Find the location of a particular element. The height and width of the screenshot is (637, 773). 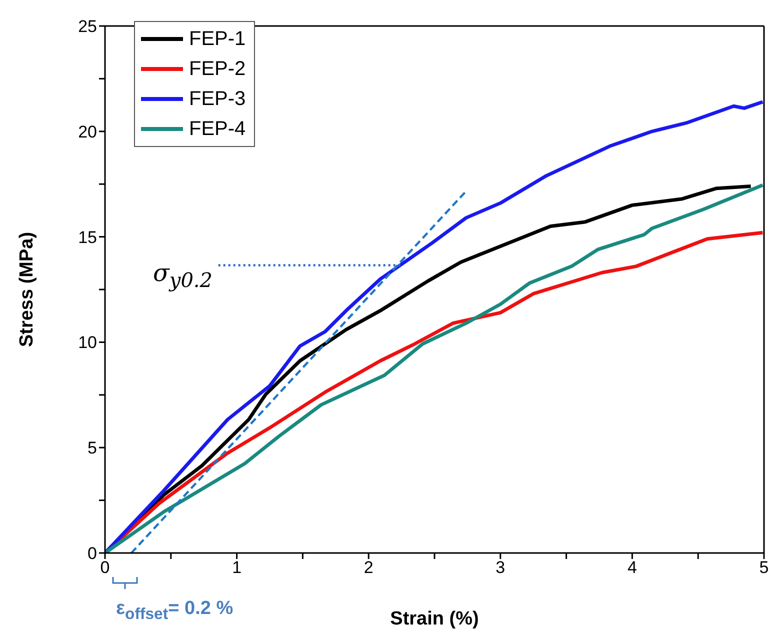

x-tick-label: 2 is located at coordinates (369, 568).